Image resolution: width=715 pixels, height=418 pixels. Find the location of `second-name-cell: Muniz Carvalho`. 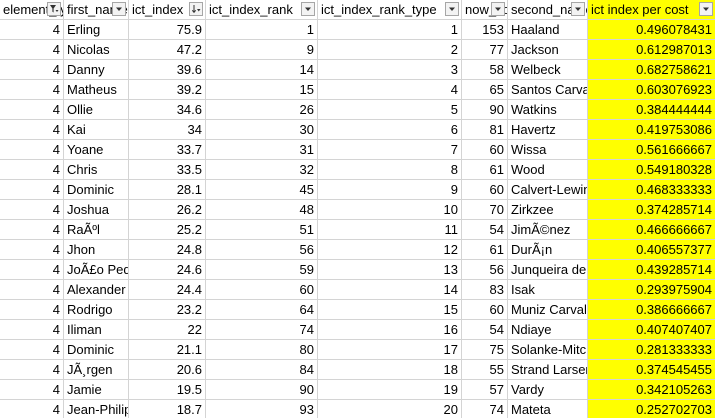

second-name-cell: Muniz Carvalho is located at coordinates (548, 310).